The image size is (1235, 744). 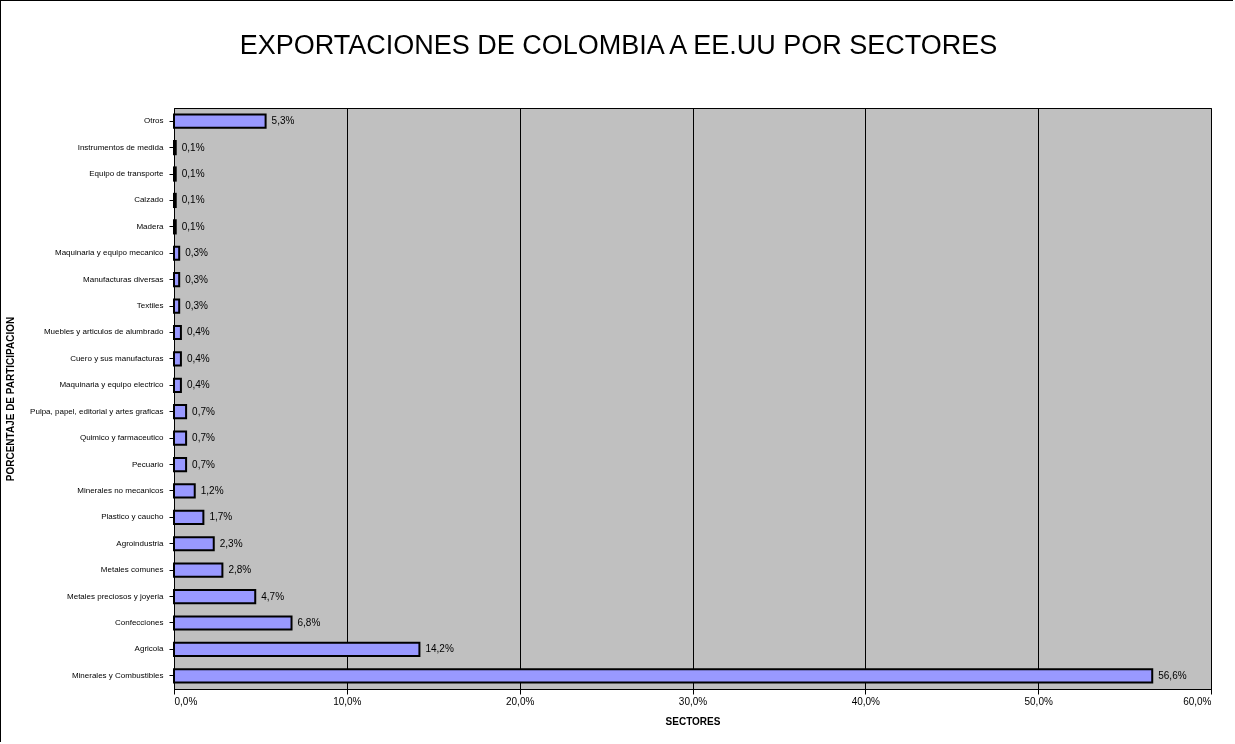 I want to click on data-label: 2,8%, so click(x=240, y=570).